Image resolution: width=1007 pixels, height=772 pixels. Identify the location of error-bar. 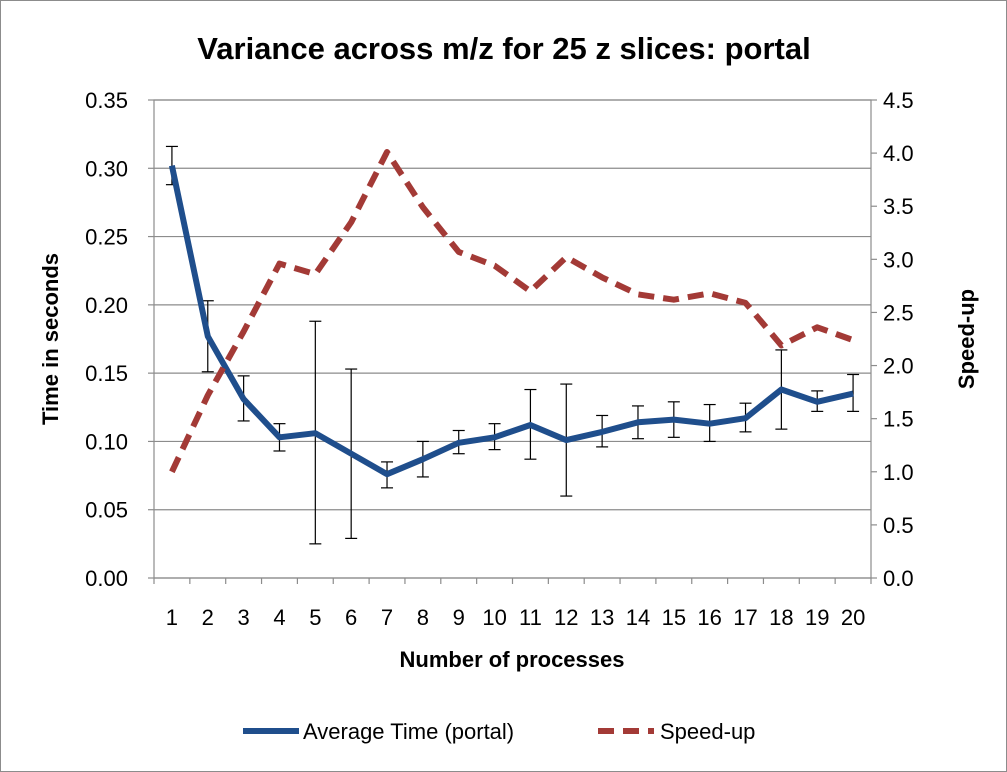
(853, 392).